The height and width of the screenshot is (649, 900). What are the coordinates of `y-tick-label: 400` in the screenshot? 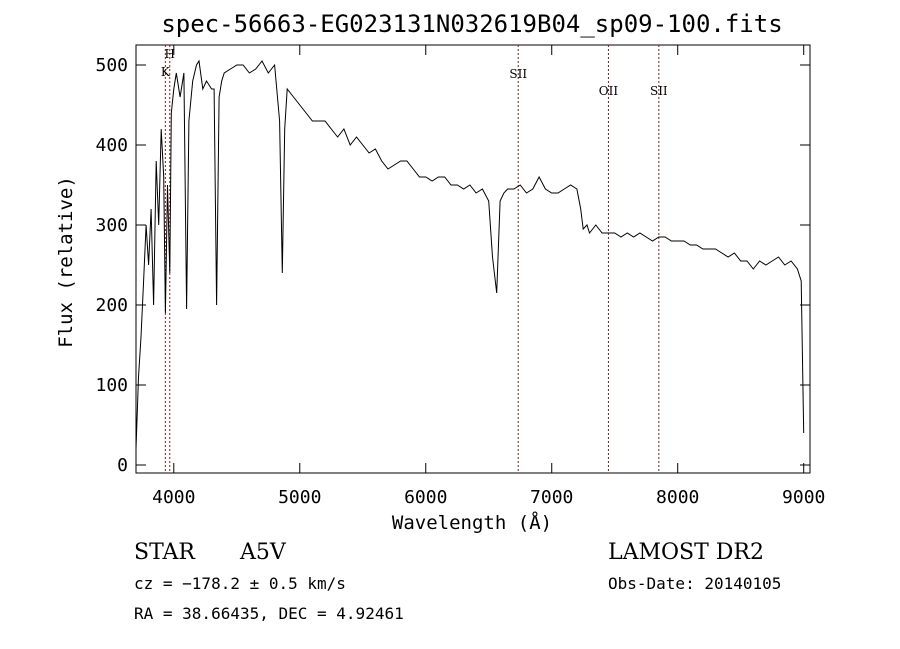 It's located at (111, 145).